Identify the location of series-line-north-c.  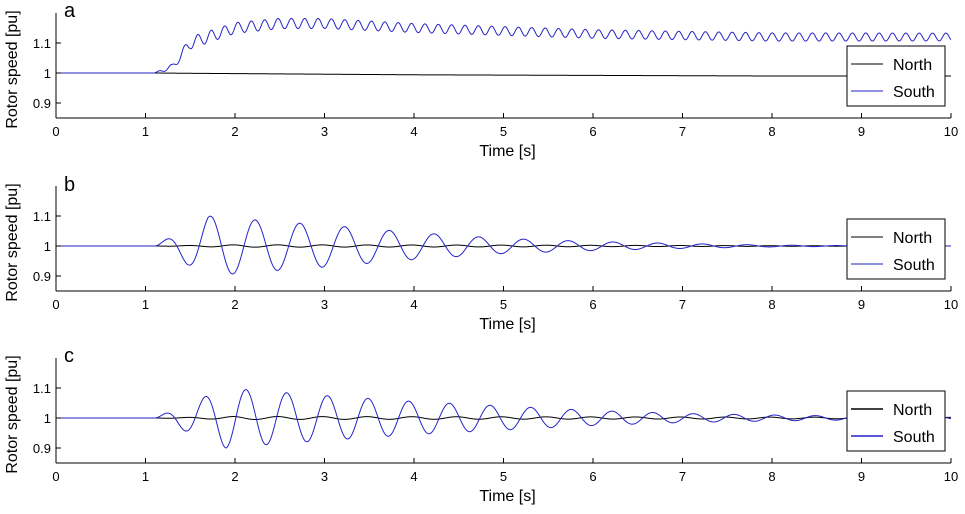
(503, 418).